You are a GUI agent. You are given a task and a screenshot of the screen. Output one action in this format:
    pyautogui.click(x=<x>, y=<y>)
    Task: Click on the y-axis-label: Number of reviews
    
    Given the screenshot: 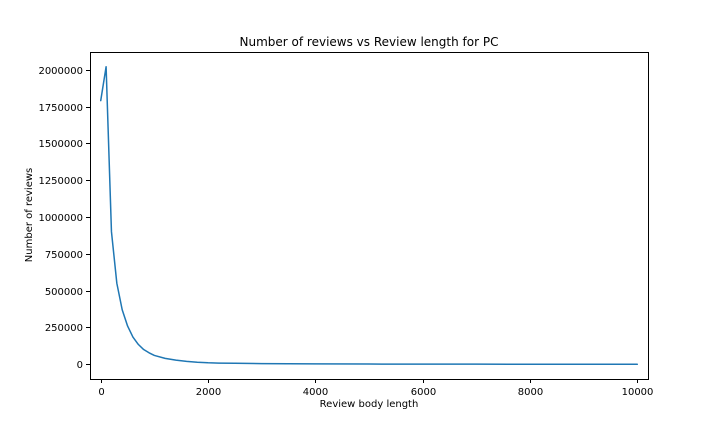 What is the action you would take?
    pyautogui.click(x=29, y=215)
    